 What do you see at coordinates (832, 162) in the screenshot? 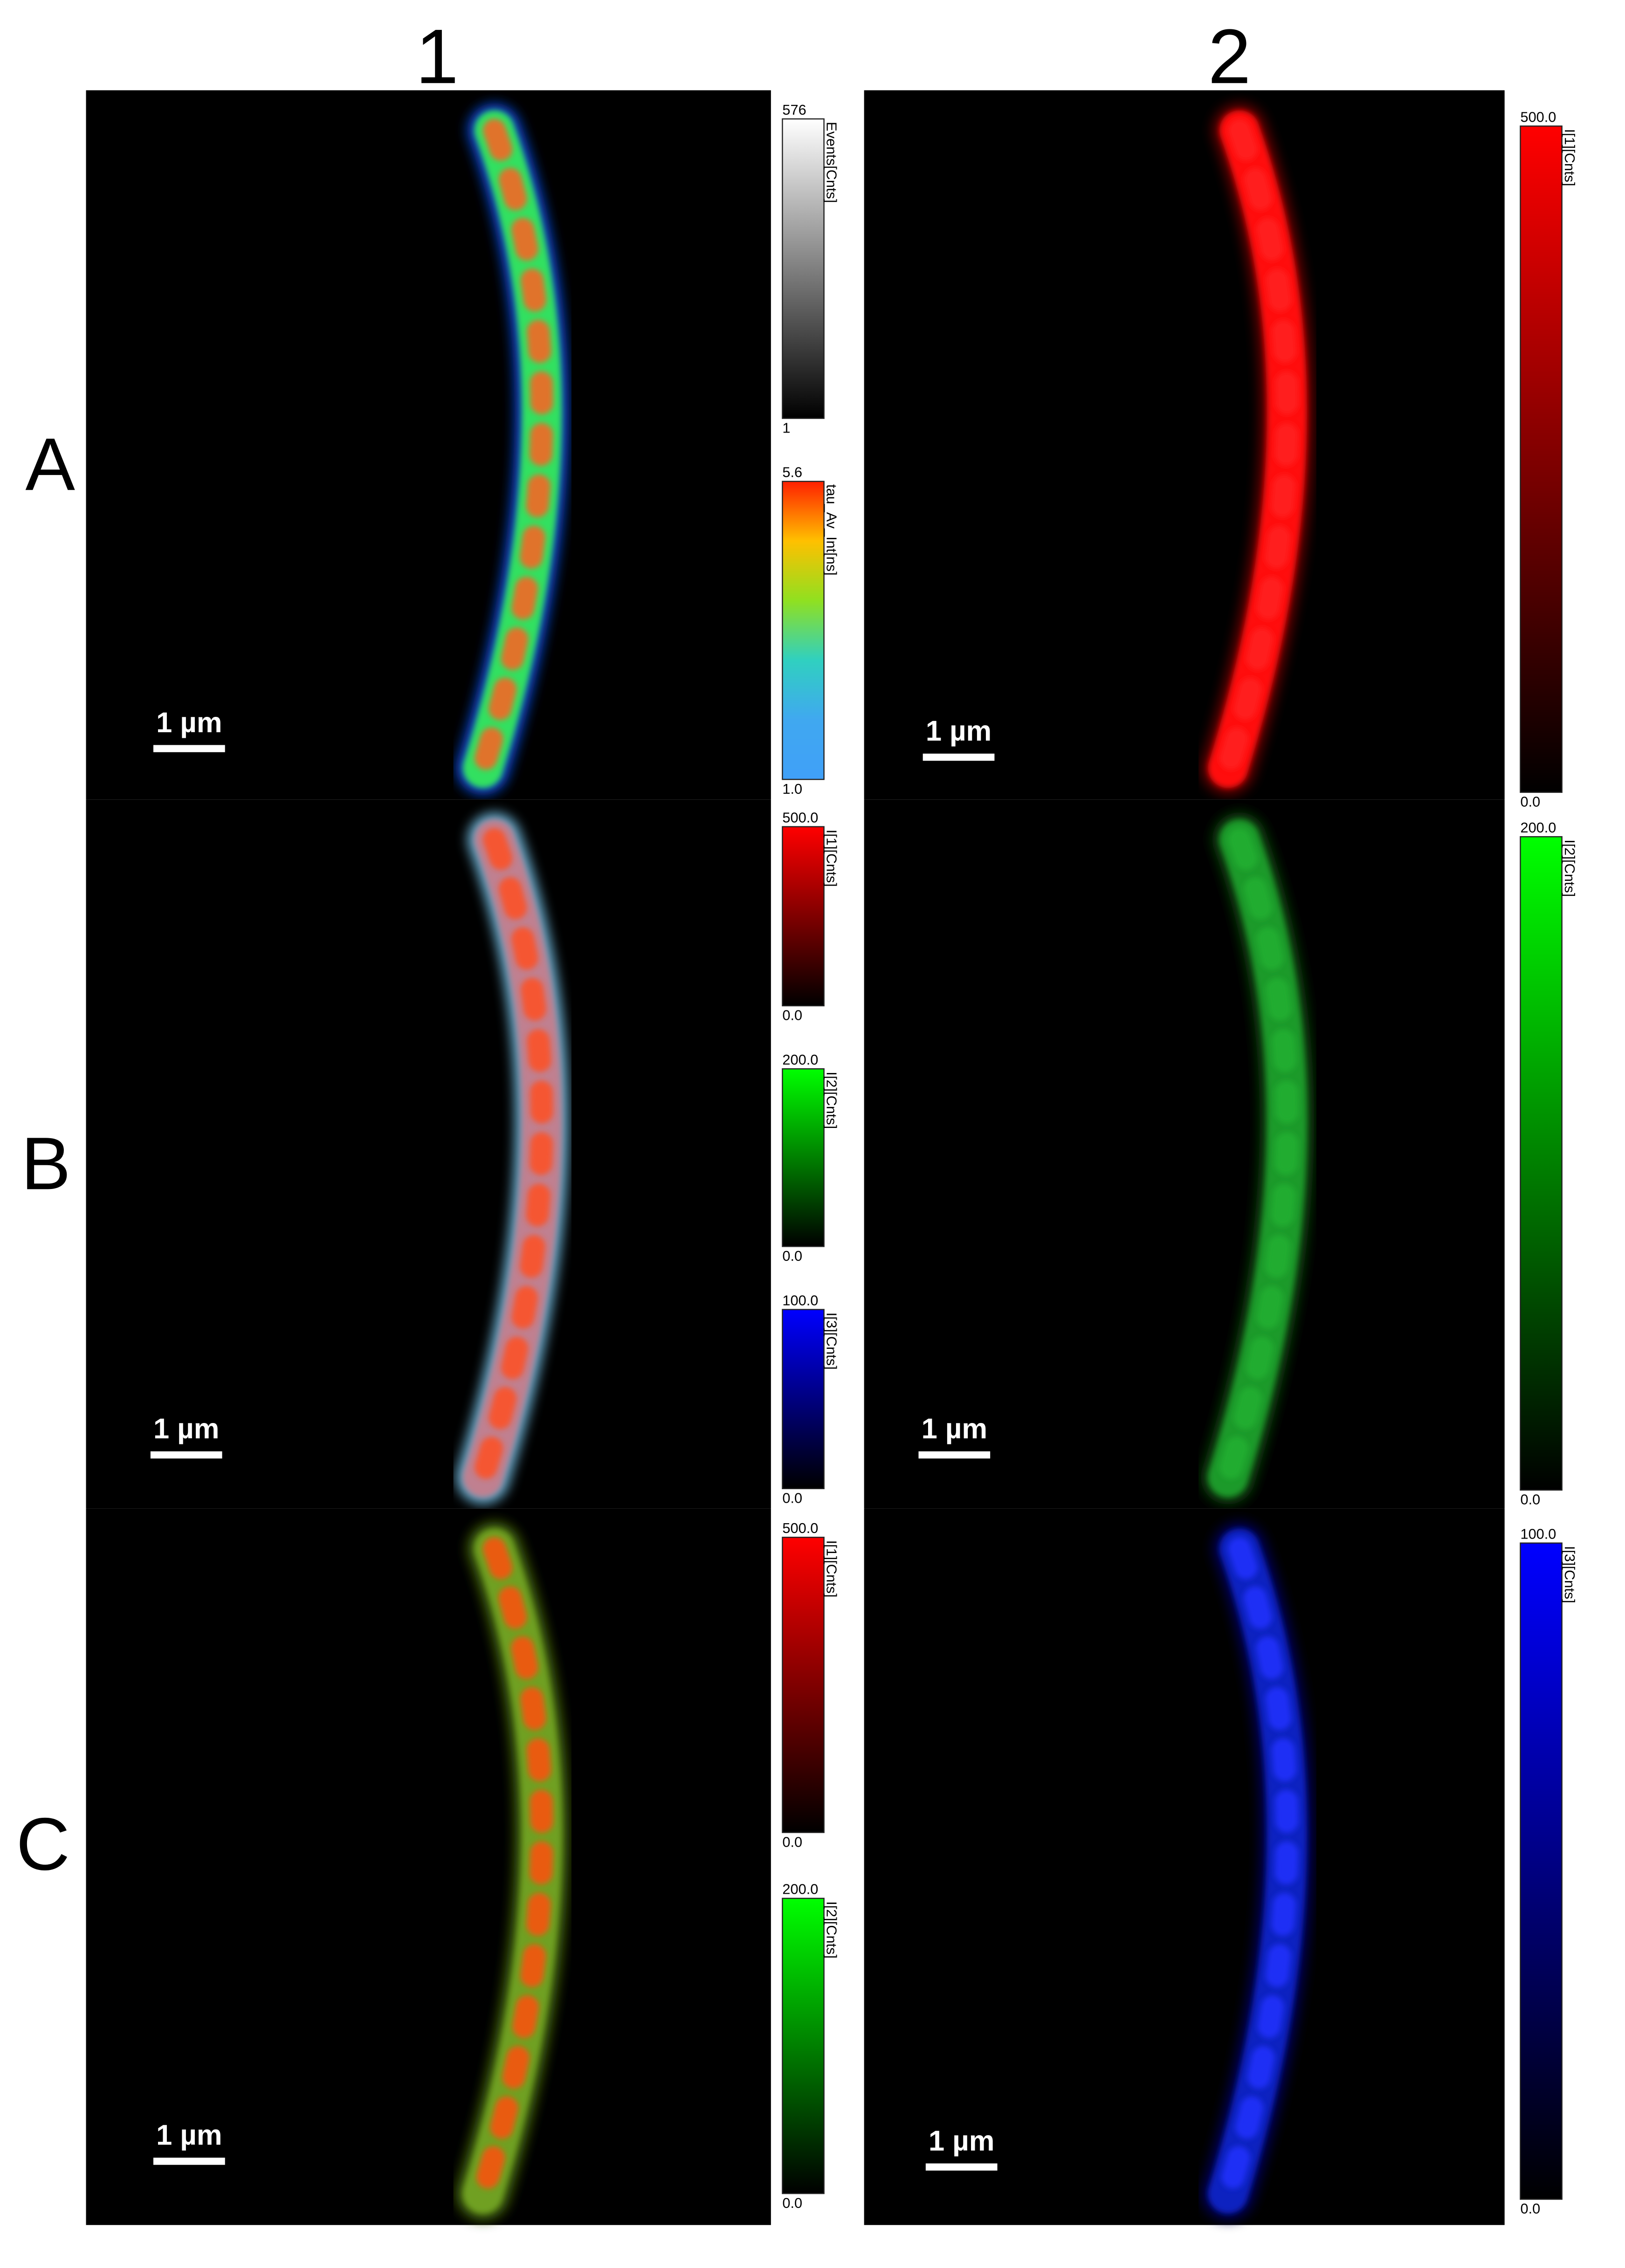
I see `colorbar-title: Events[Cnts]` at bounding box center [832, 162].